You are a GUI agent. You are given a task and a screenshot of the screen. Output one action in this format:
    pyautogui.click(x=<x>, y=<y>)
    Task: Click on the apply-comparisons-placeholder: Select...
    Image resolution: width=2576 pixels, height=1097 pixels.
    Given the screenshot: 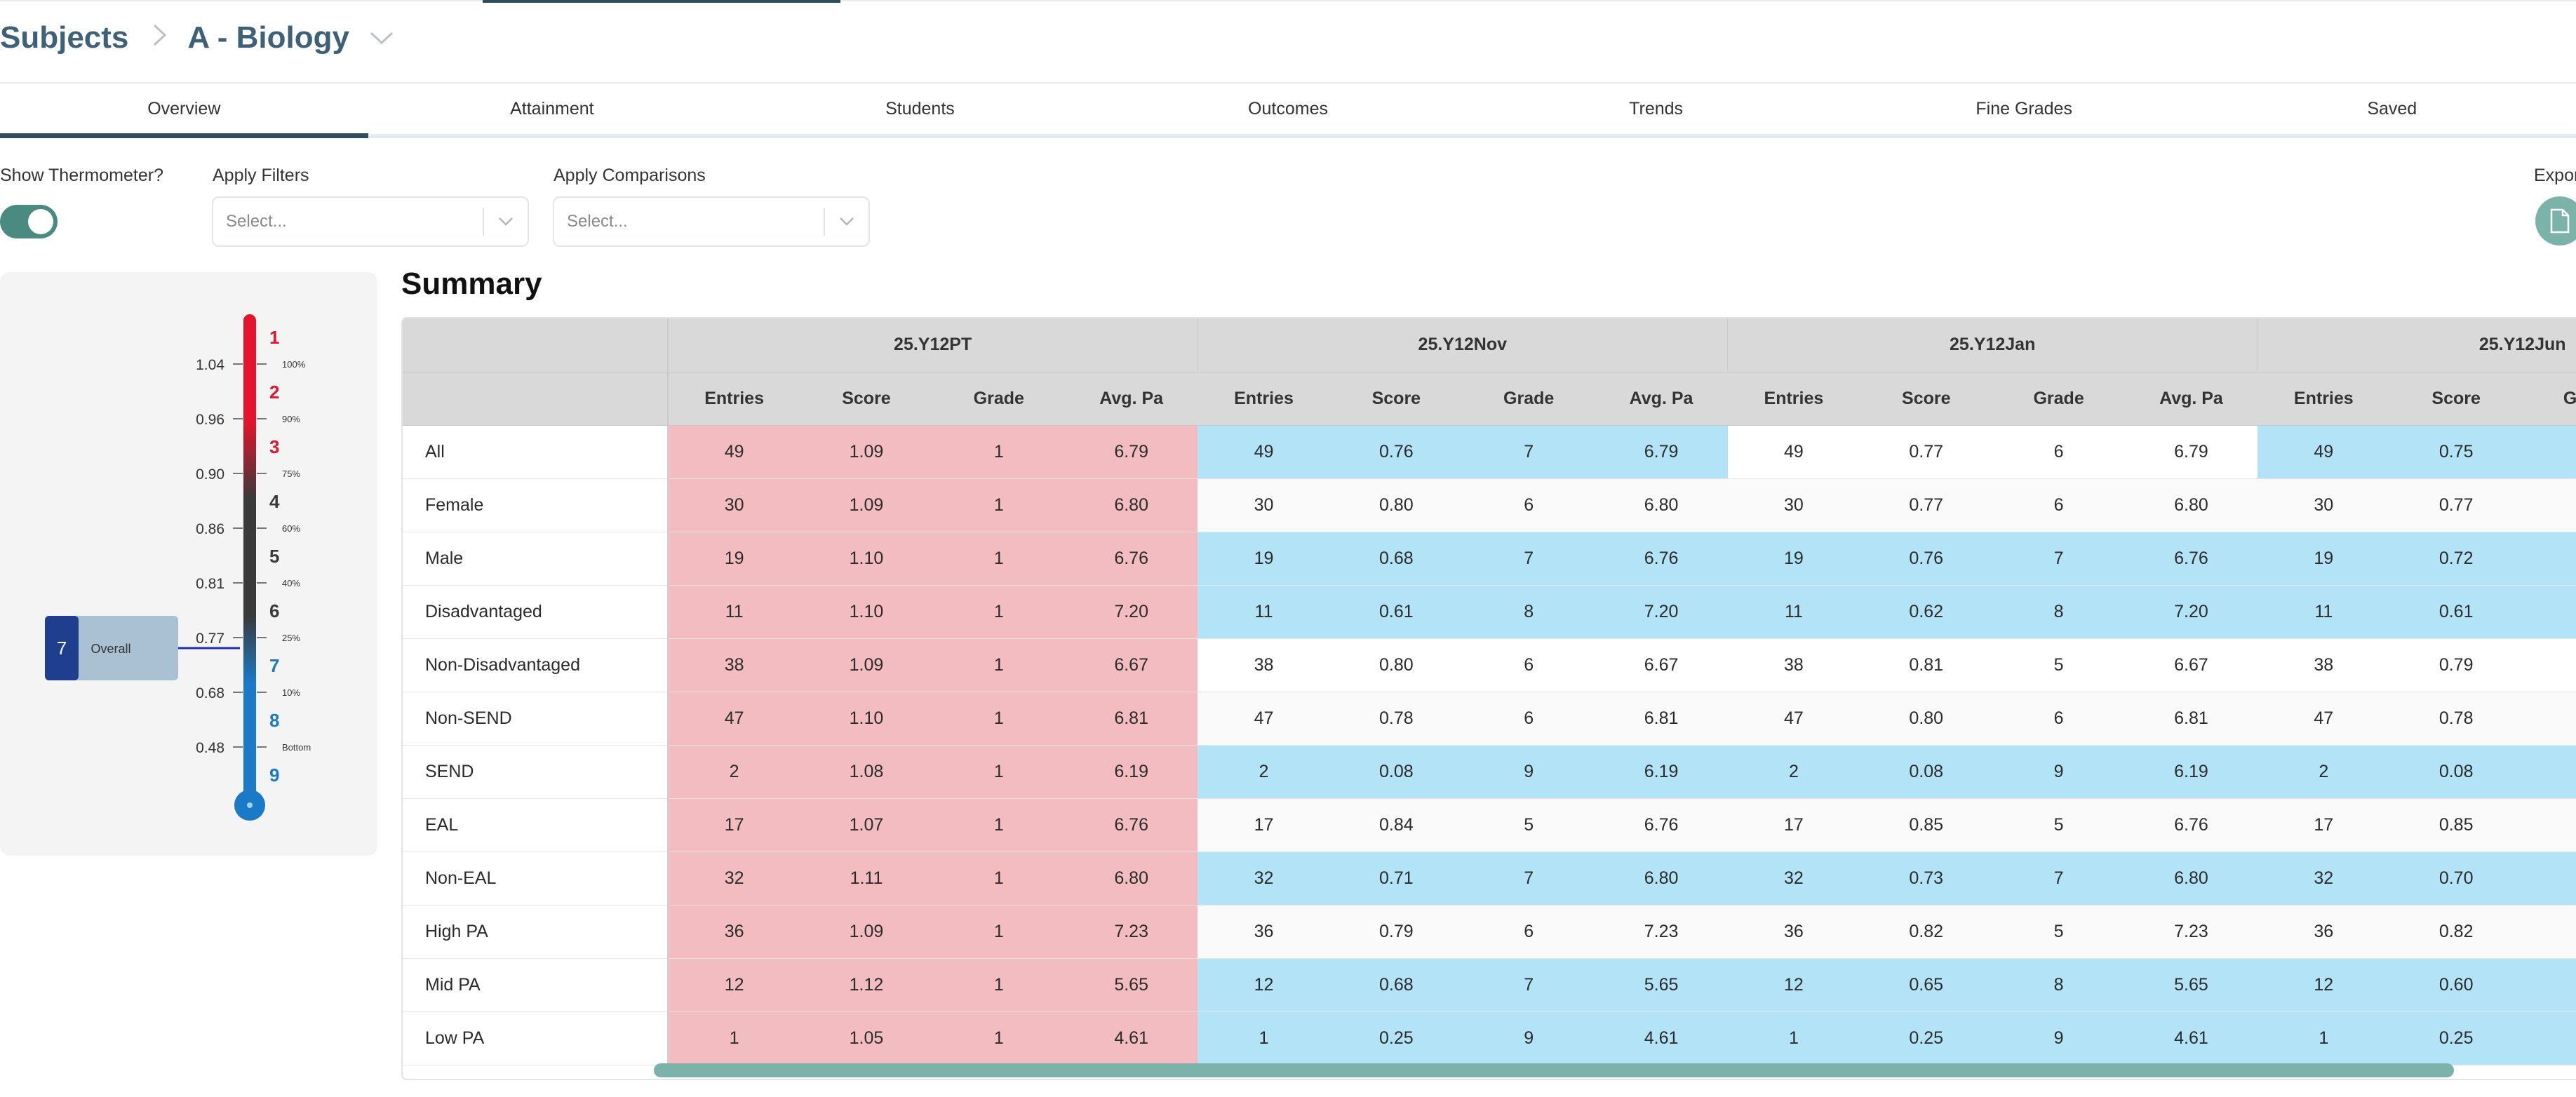 What is the action you would take?
    pyautogui.click(x=597, y=221)
    